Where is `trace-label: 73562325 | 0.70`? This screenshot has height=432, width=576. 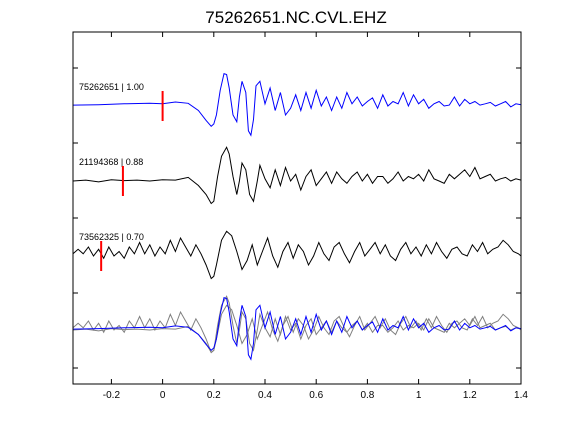
trace-label: 73562325 | 0.70 is located at coordinates (111, 237).